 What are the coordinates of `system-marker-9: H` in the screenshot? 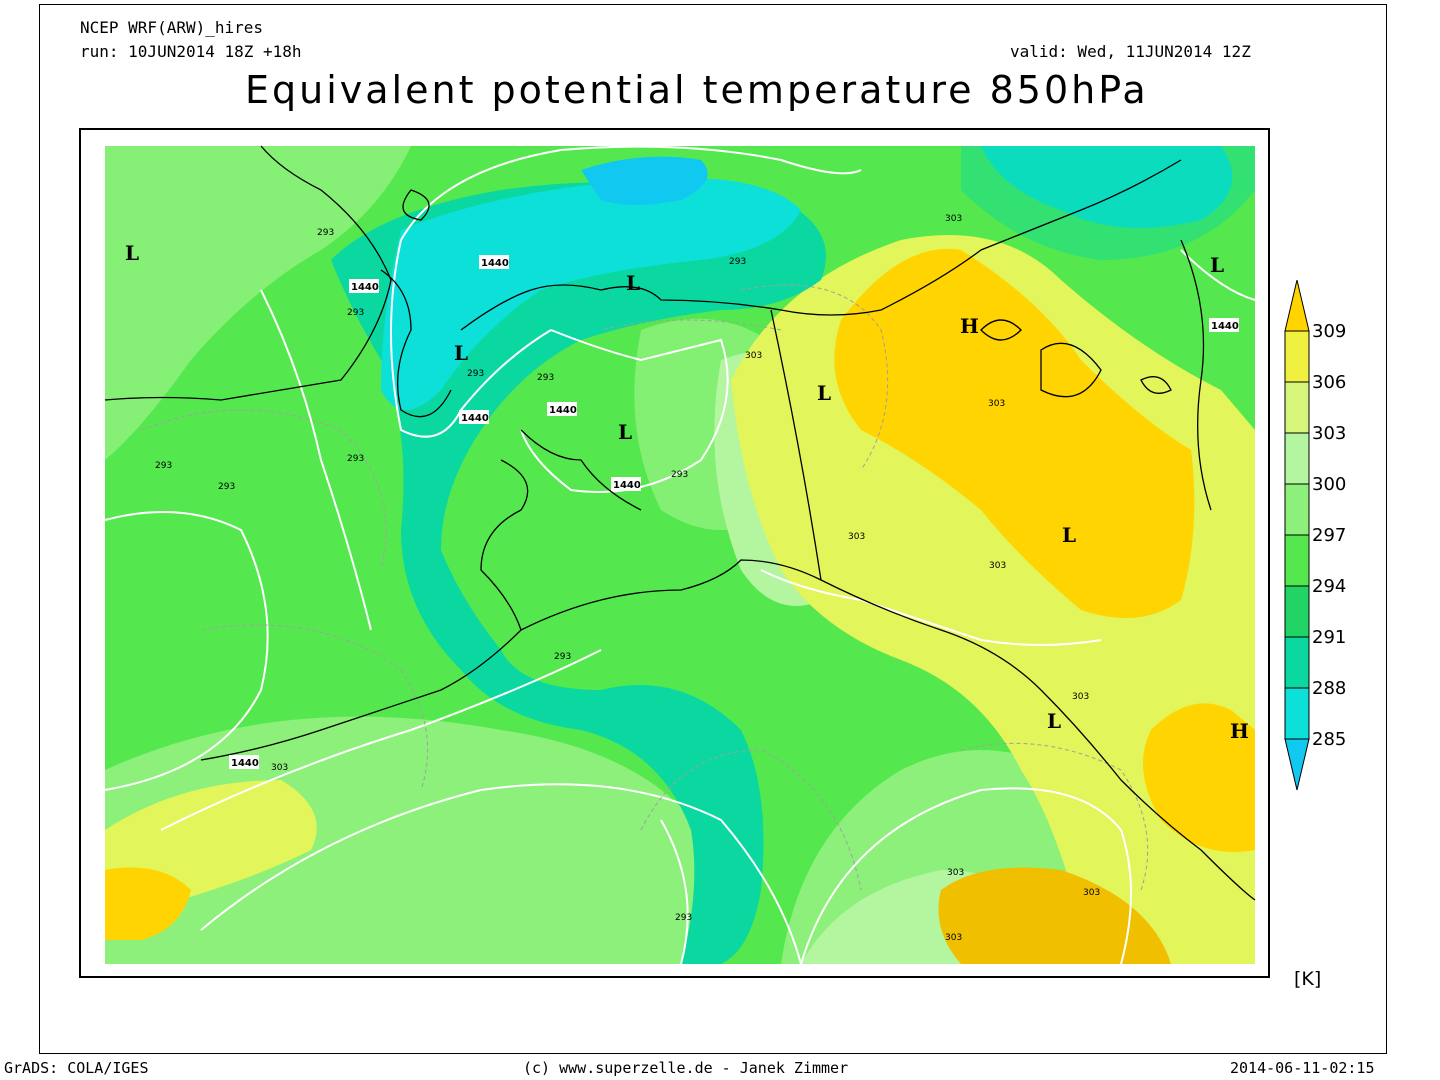 It's located at (1239, 731).